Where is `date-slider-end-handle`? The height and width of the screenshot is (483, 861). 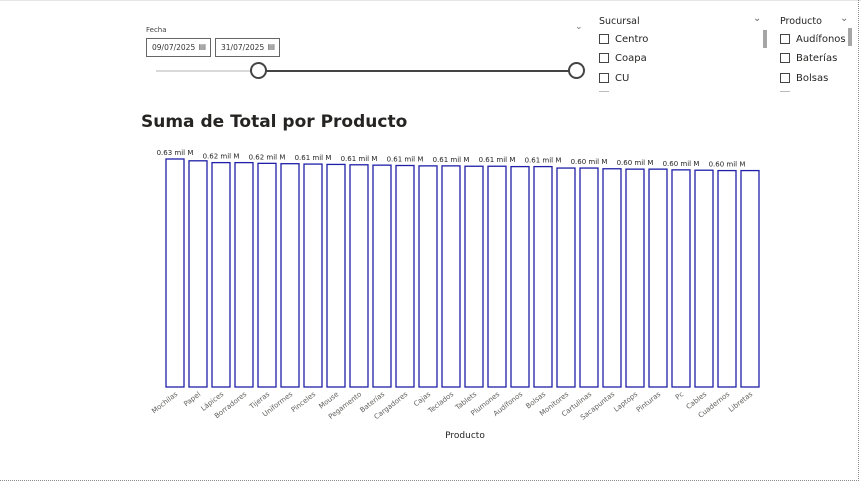 date-slider-end-handle is located at coordinates (576, 70).